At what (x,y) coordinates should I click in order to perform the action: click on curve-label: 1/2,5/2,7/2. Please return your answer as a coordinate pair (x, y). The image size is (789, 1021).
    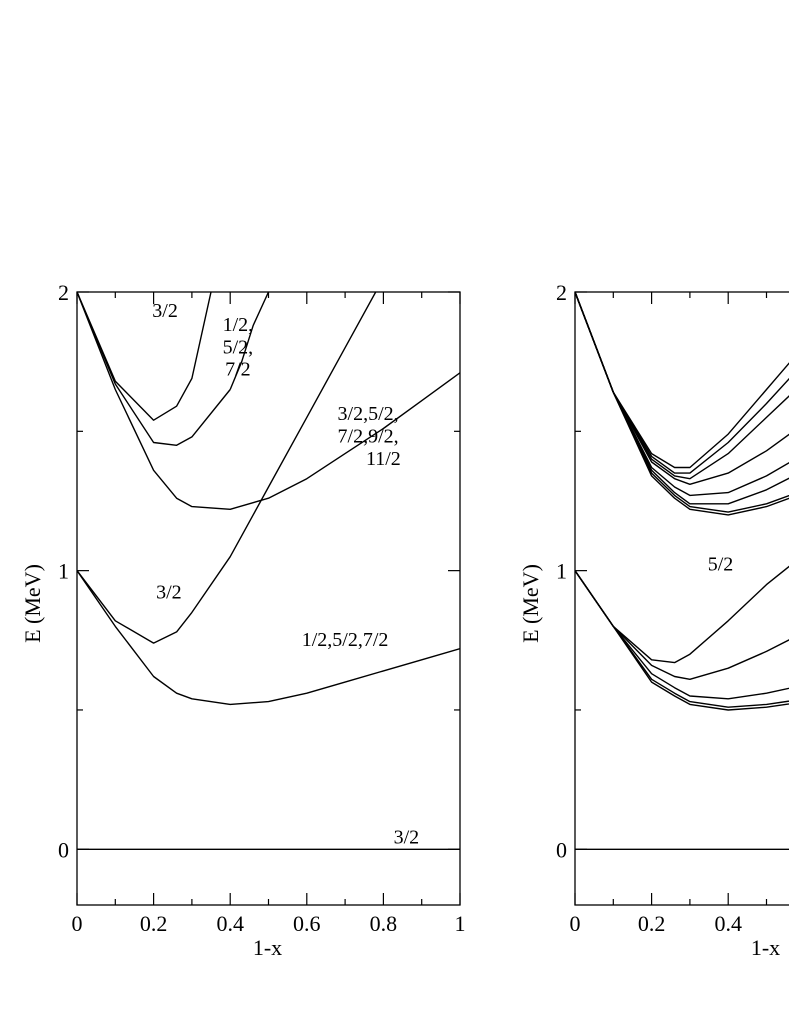
    Looking at the image, I should click on (345, 640).